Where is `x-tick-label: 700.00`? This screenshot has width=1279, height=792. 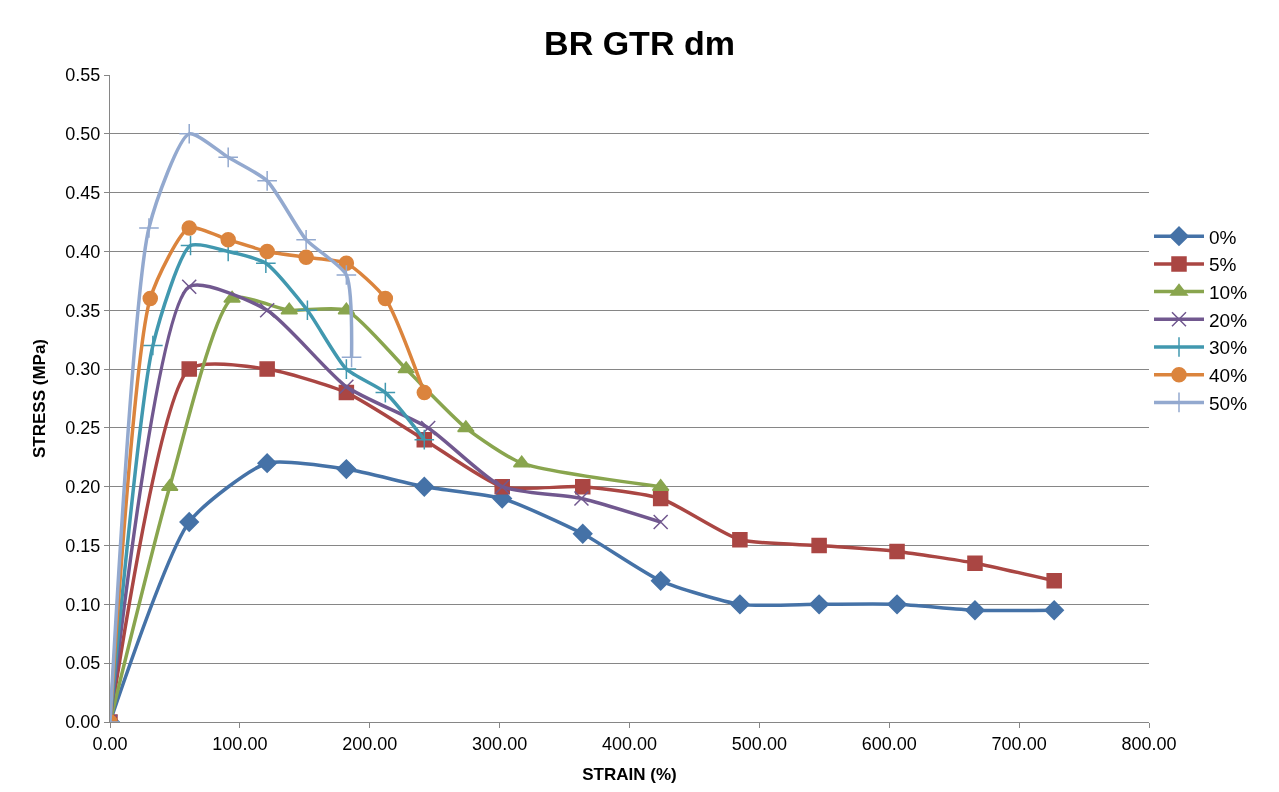 x-tick-label: 700.00 is located at coordinates (1019, 743).